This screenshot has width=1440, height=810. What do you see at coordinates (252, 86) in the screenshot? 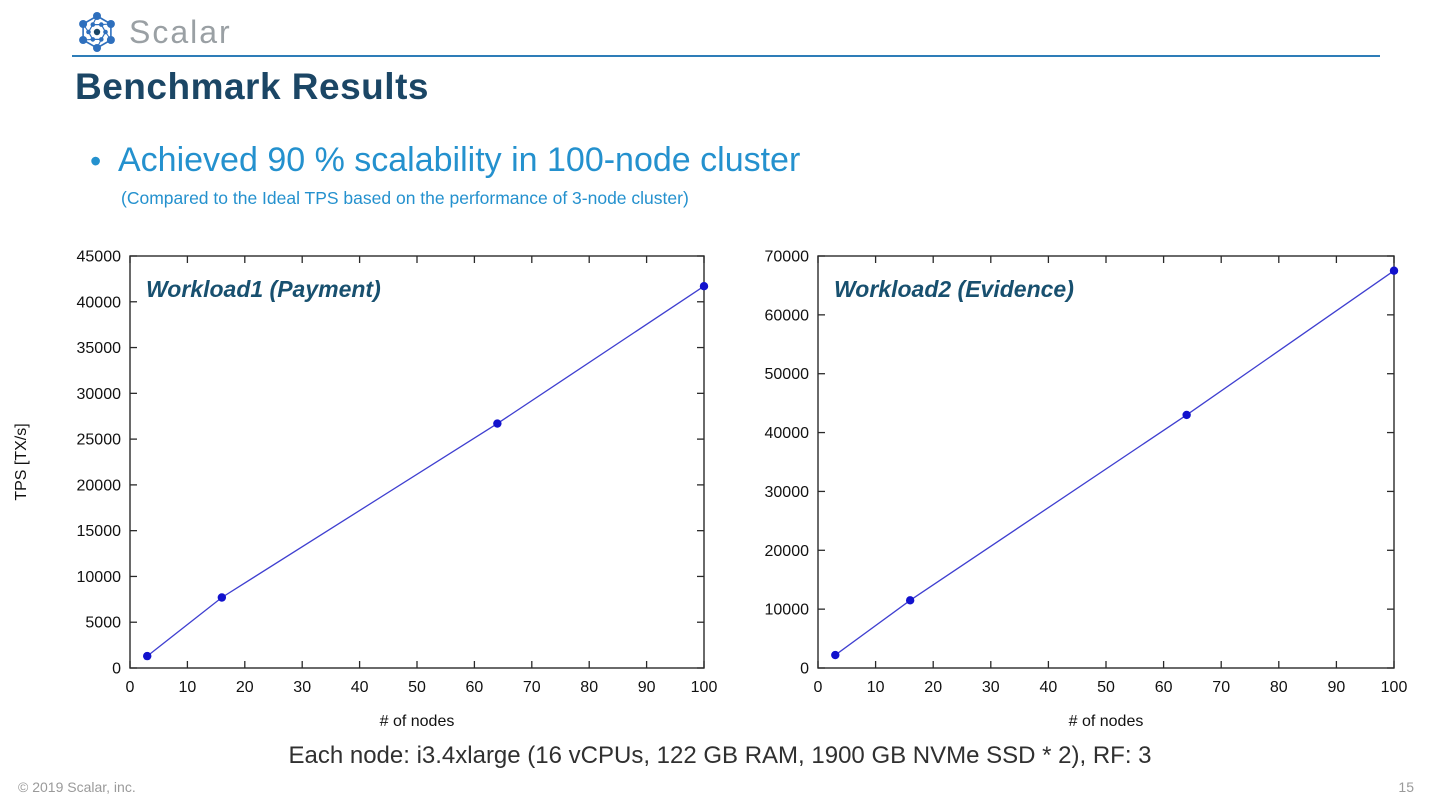
I see `page-title: Benchmark Results` at bounding box center [252, 86].